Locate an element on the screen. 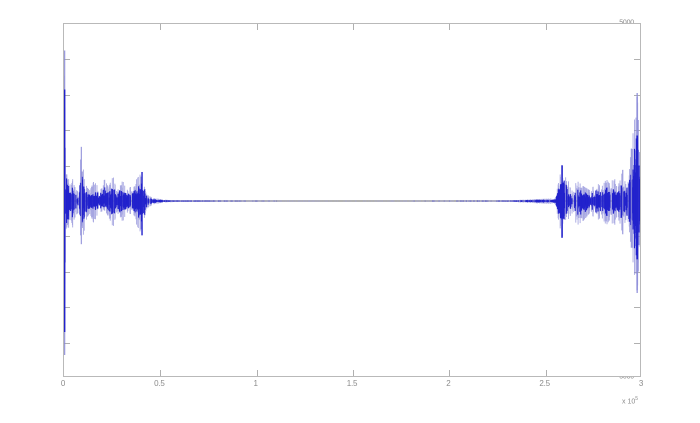 The width and height of the screenshot is (700, 423). x-axis-multiplier-text: x 10 is located at coordinates (629, 402).